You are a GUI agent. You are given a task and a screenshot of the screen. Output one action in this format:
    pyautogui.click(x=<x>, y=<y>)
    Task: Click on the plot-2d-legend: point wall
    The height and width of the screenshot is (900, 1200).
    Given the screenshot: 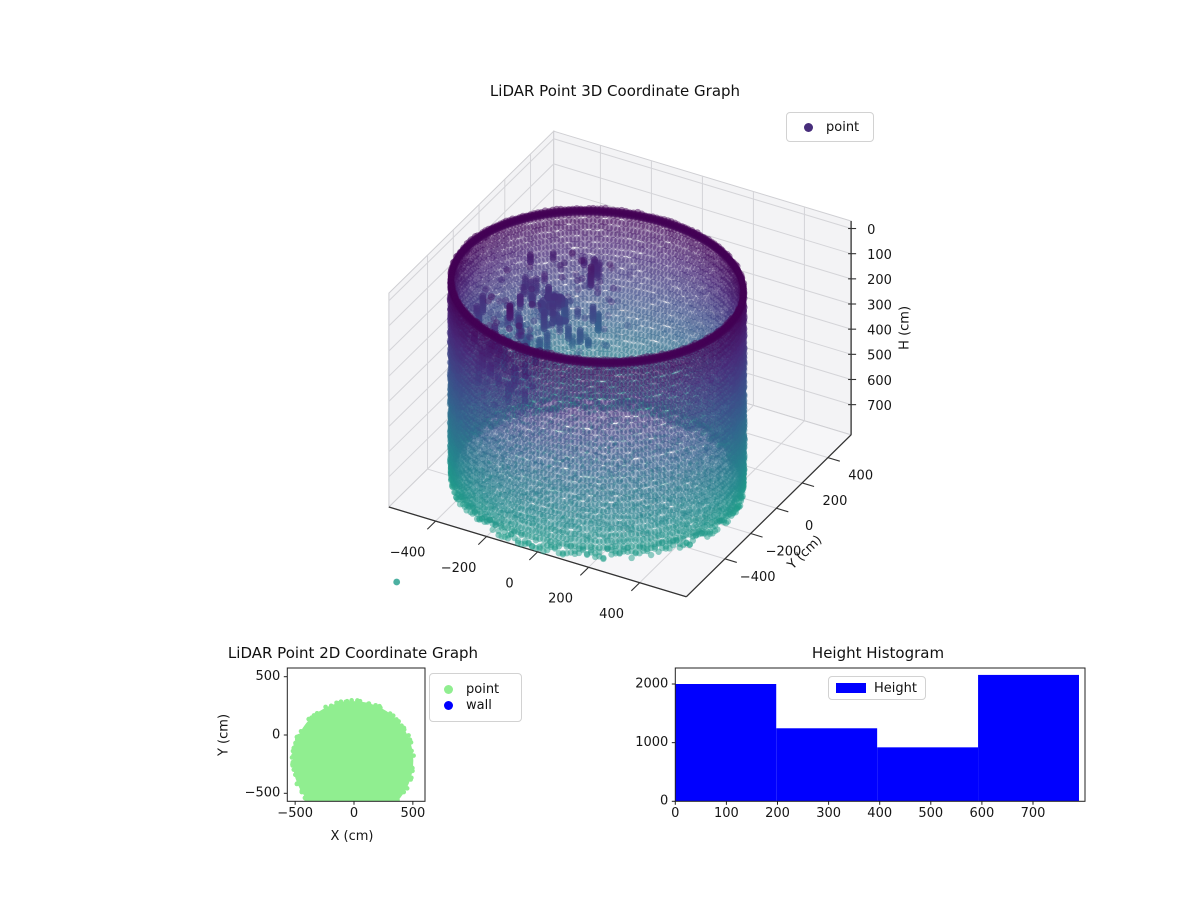 What is the action you would take?
    pyautogui.click(x=475, y=697)
    